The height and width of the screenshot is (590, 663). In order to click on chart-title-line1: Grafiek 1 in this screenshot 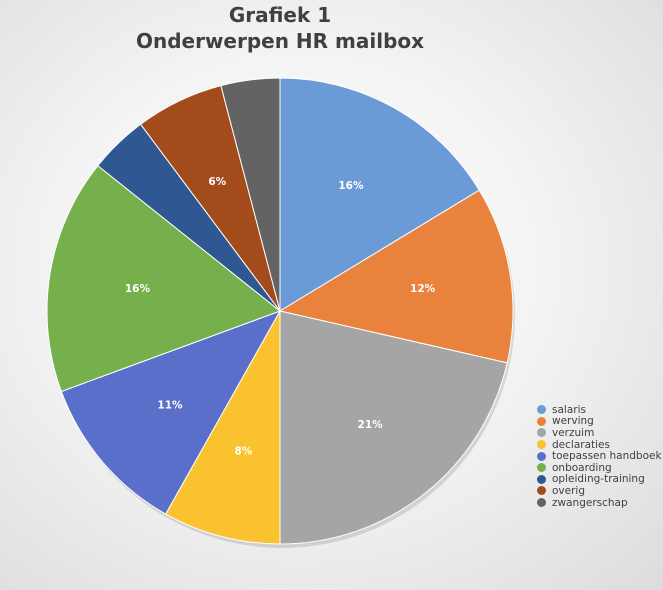, I will do `click(280, 15)`.